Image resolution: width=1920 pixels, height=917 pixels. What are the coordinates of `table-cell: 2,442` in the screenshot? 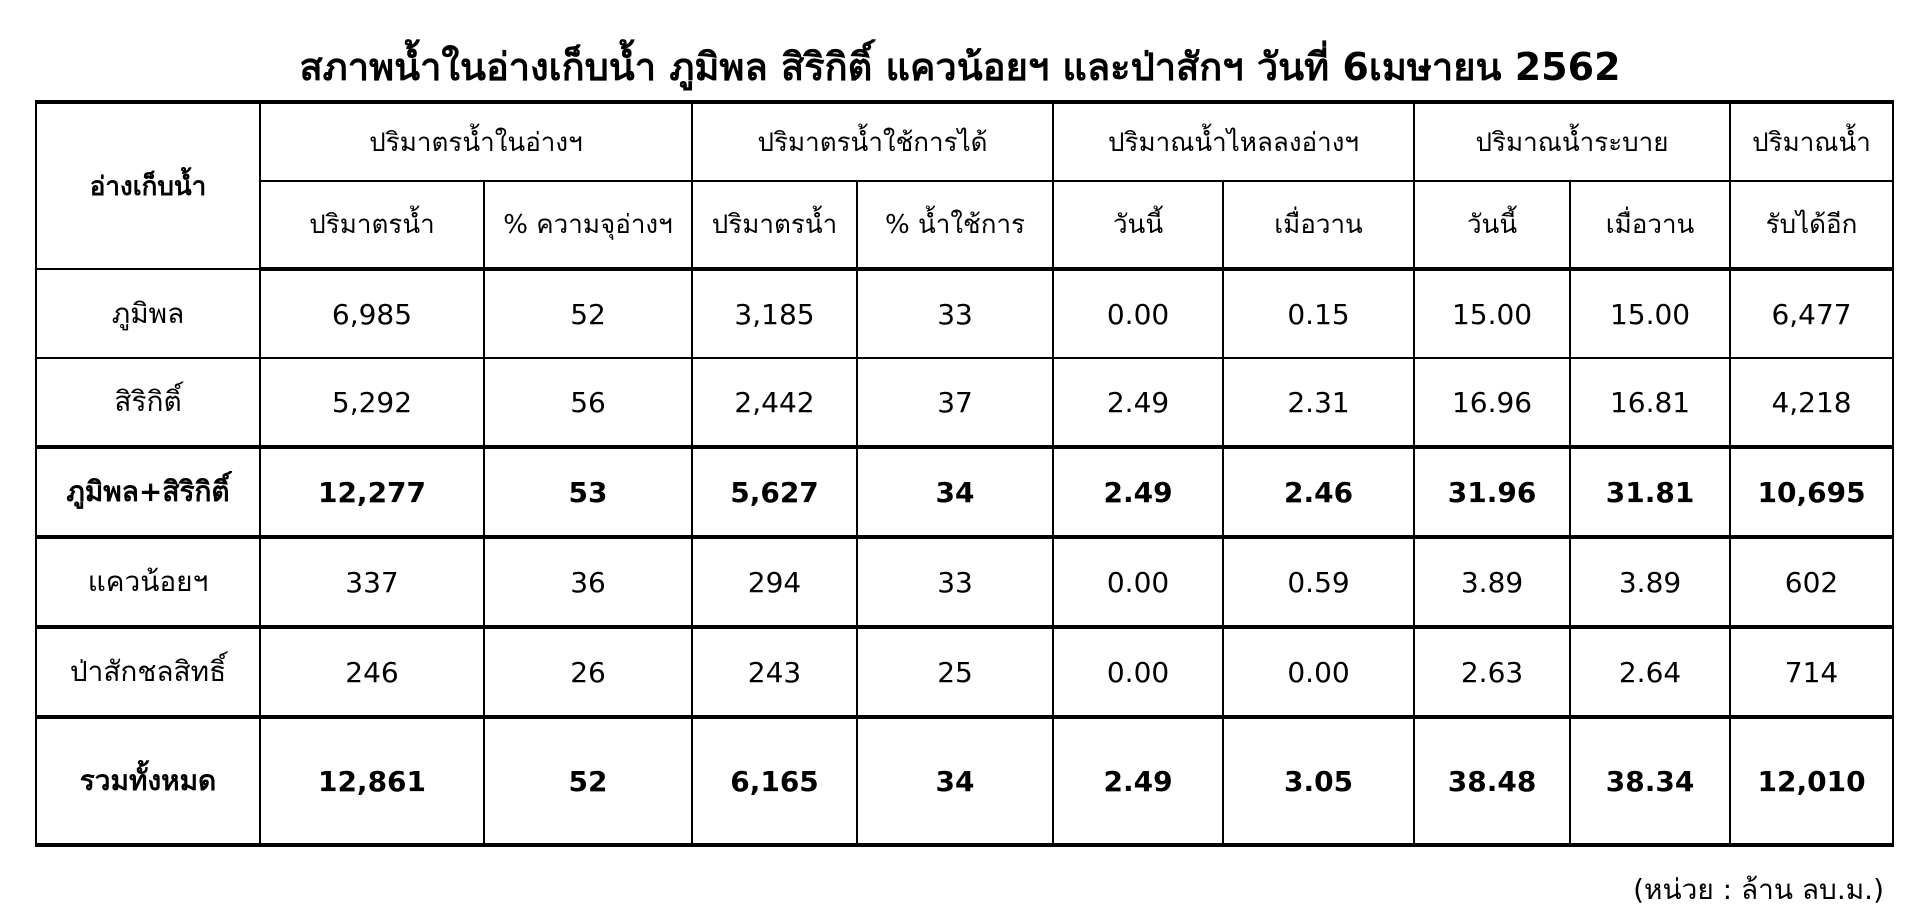 It's located at (775, 402).